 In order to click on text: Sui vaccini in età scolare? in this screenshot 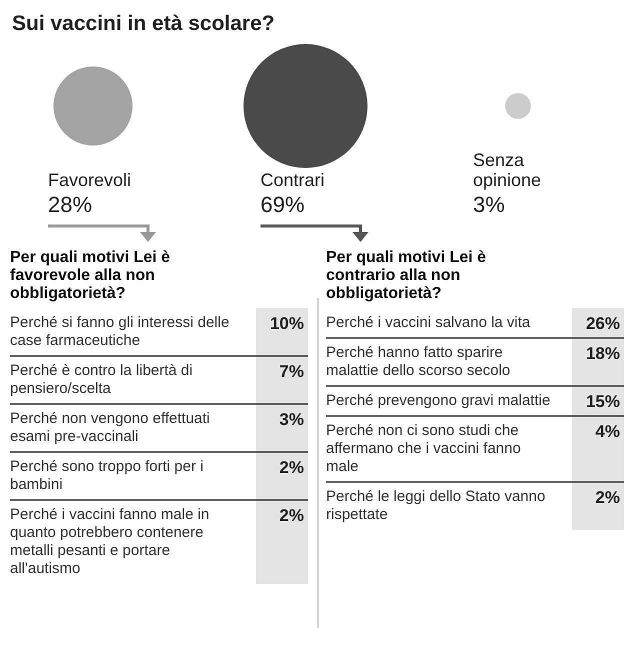, I will do `click(143, 23)`.